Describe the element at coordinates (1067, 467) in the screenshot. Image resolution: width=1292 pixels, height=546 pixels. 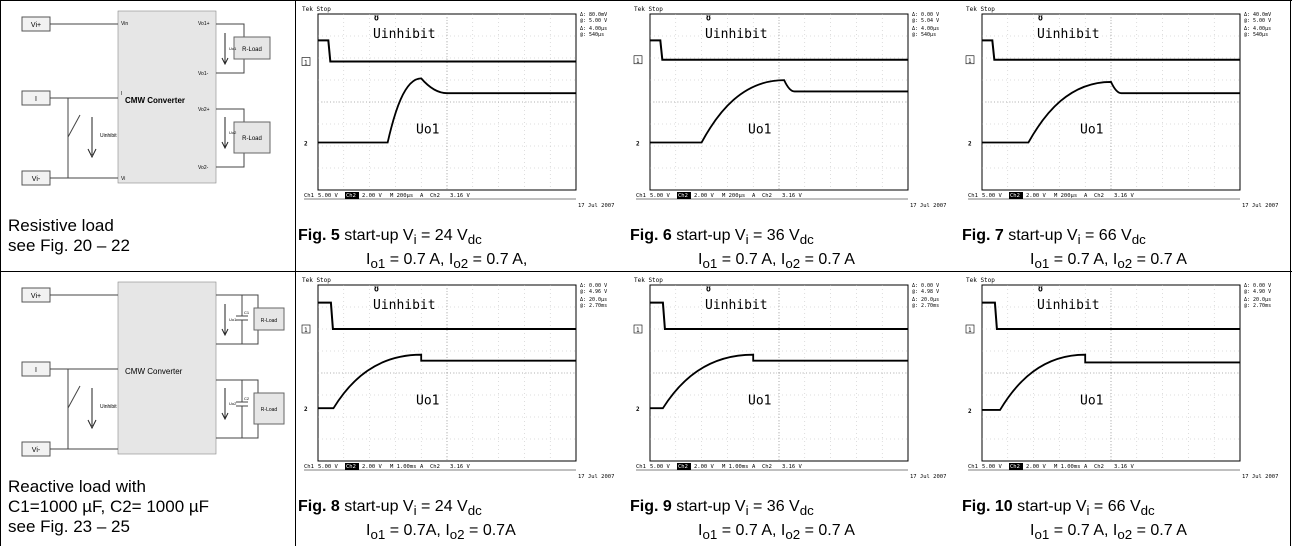
I see `status-field: M 1.00ms` at that location.